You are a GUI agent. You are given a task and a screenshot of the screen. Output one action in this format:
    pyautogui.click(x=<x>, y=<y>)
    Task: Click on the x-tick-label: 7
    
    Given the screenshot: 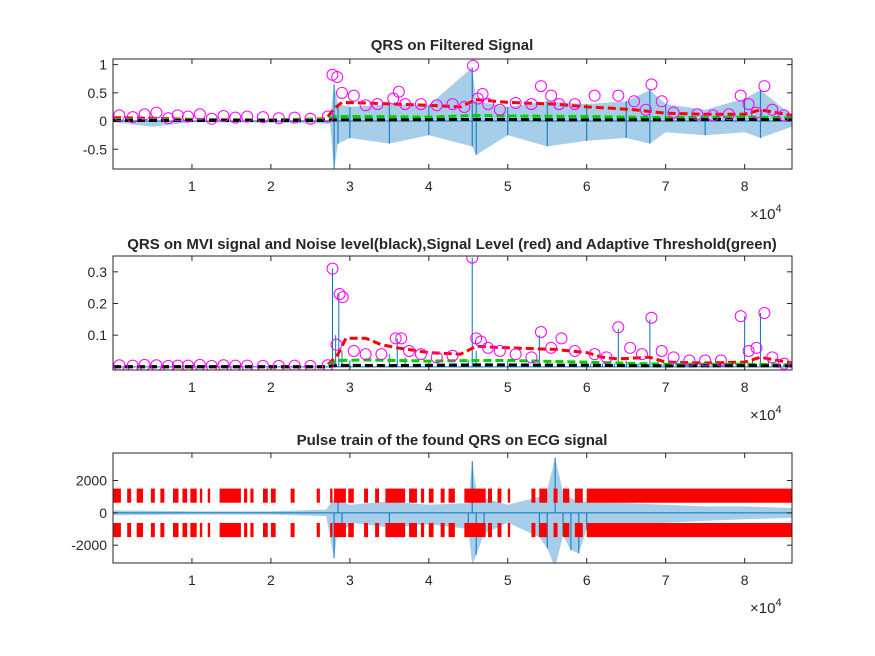 What is the action you would take?
    pyautogui.click(x=666, y=580)
    